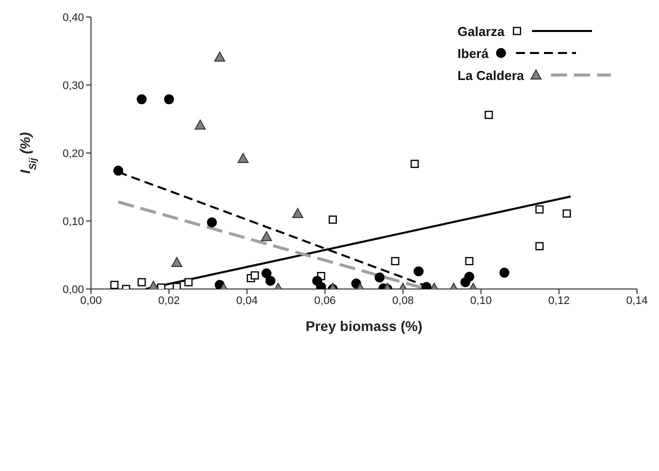  I want to click on x-axis-title: Prey biomass (%), so click(364, 326).